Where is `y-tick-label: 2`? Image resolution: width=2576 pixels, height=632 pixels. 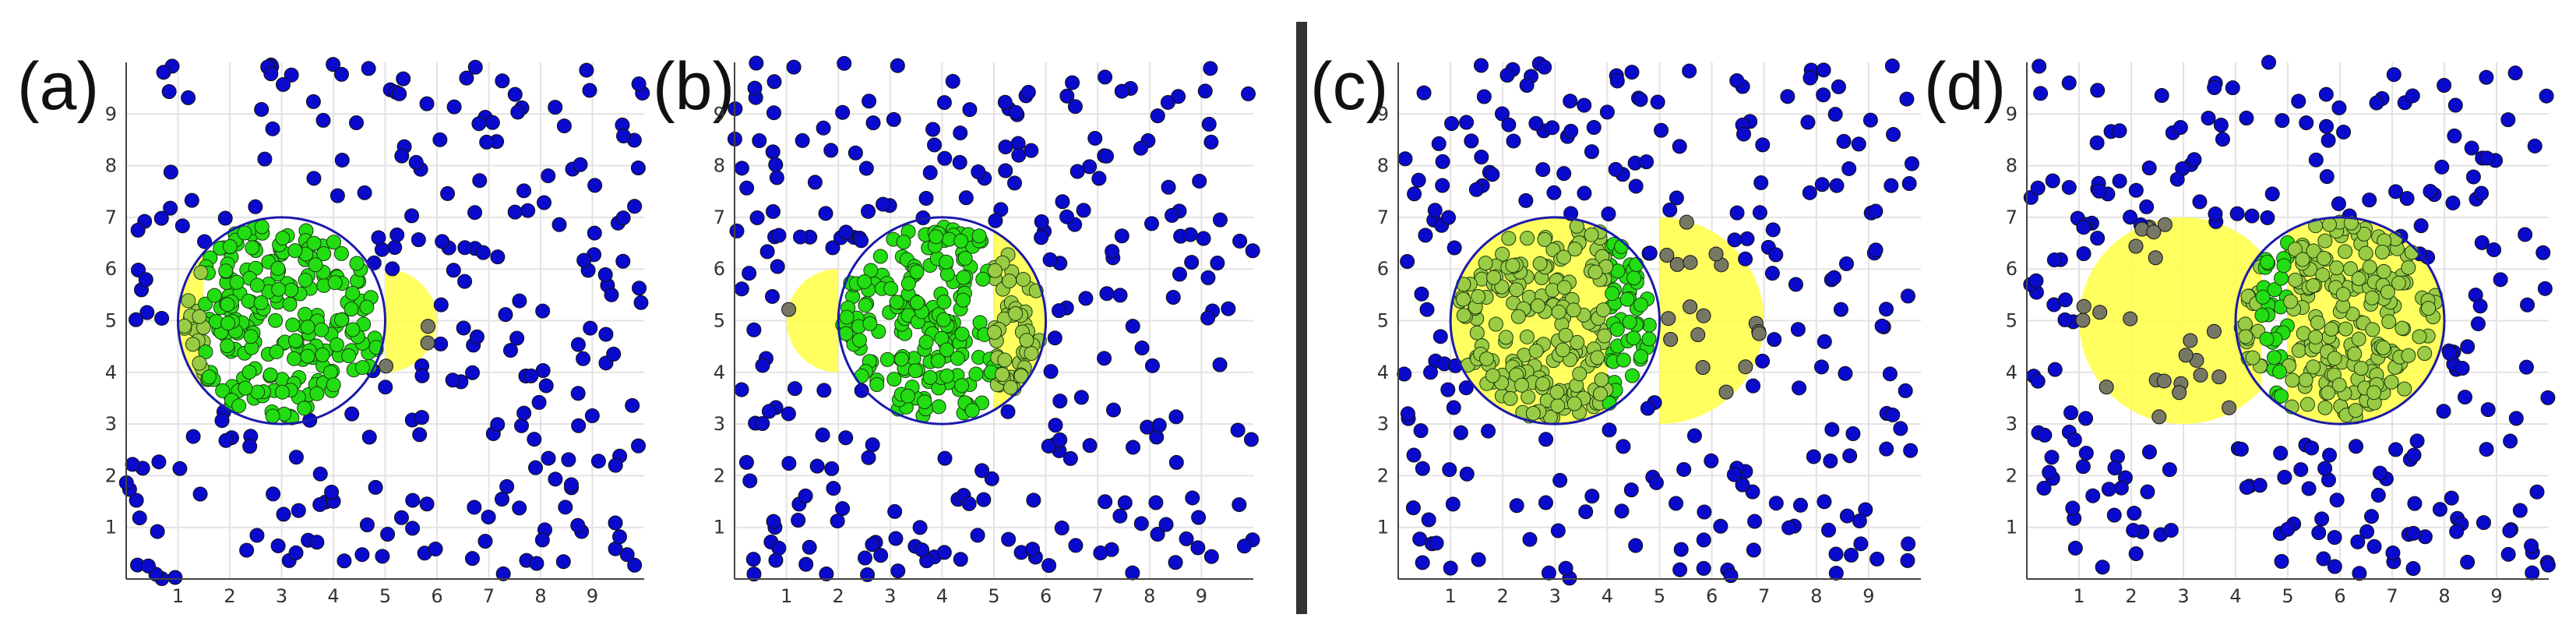 y-tick-label: 2 is located at coordinates (719, 475).